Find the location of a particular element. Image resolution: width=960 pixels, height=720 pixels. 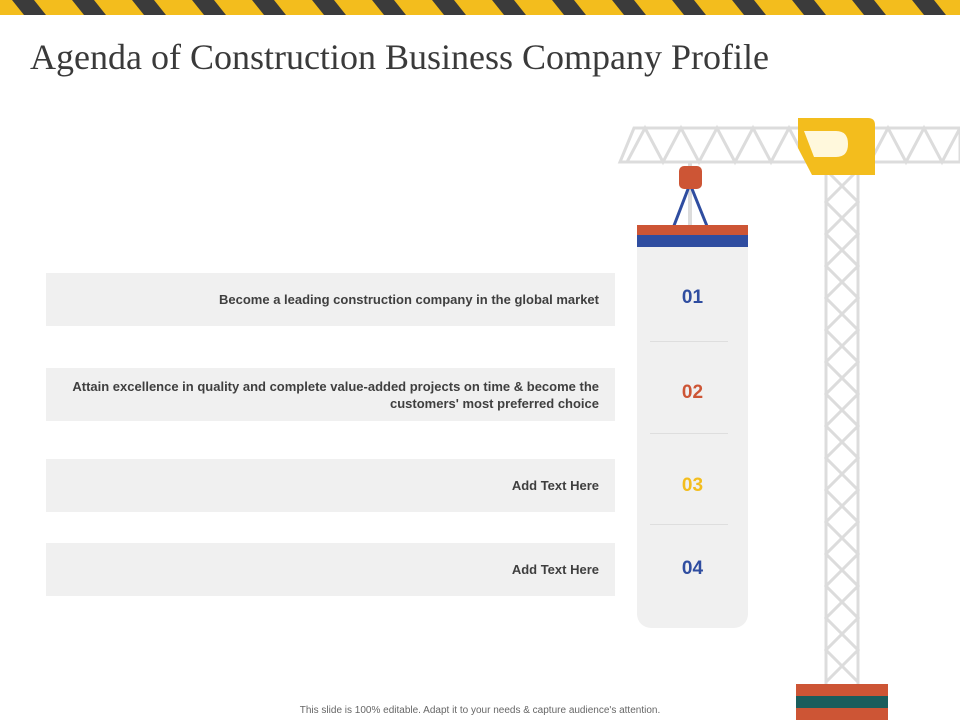

agenda-item-3-text: Add Text Here is located at coordinates (555, 485).